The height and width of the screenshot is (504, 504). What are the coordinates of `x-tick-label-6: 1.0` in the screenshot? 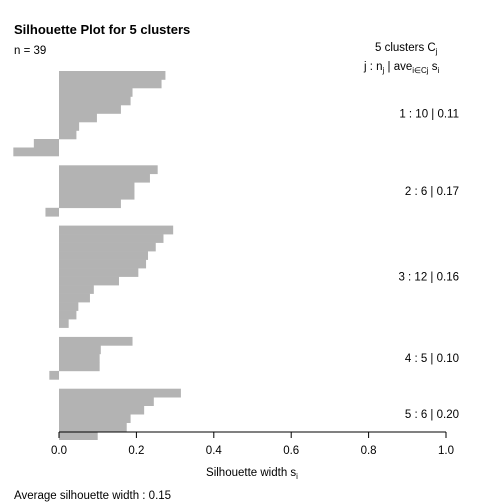 It's located at (446, 451).